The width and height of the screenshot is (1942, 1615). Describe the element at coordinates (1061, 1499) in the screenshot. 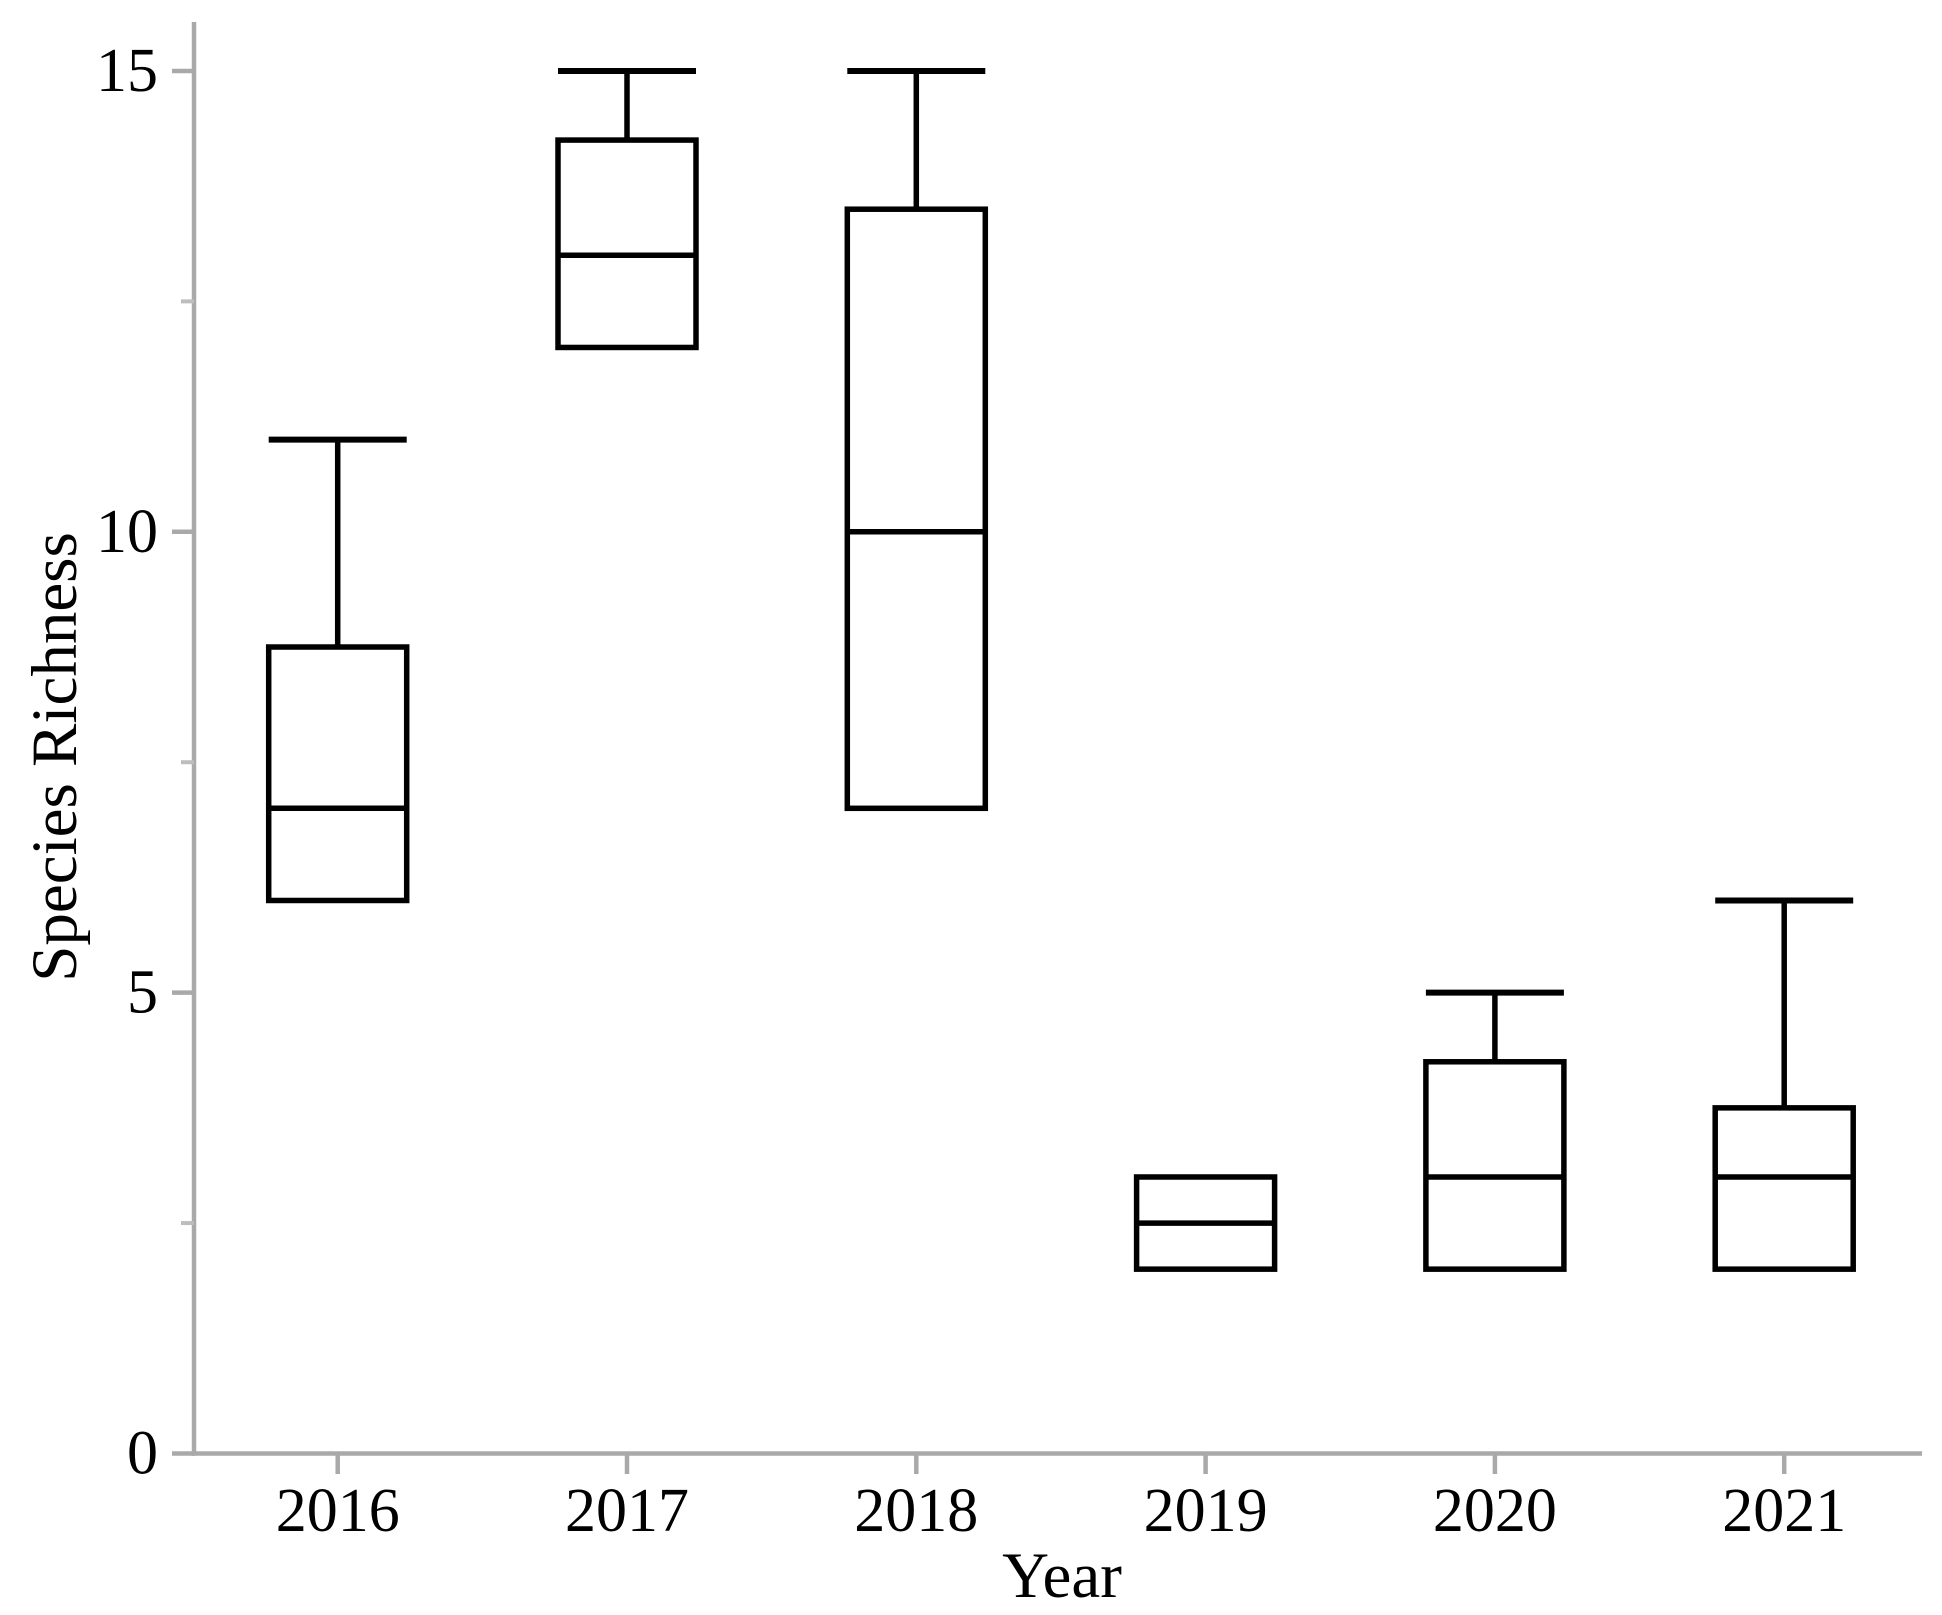

I see `x-axis-ticks: 2016 2017 2018 2019 2020 2021` at that location.